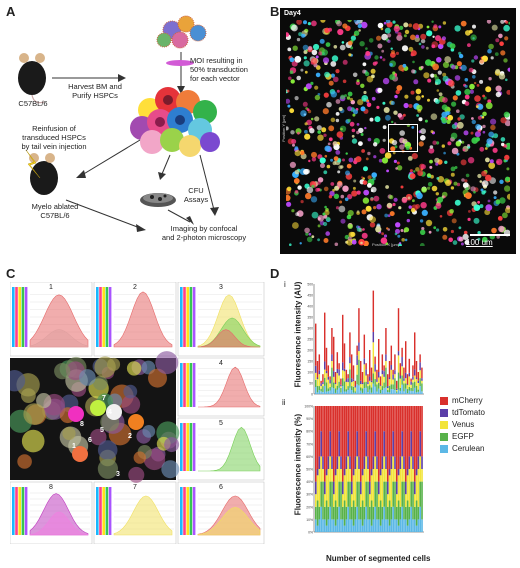 The image size is (520, 568). Describe the element at coordinates (110, 412) in the screenshot. I see `cell-marker-number: 4` at that location.